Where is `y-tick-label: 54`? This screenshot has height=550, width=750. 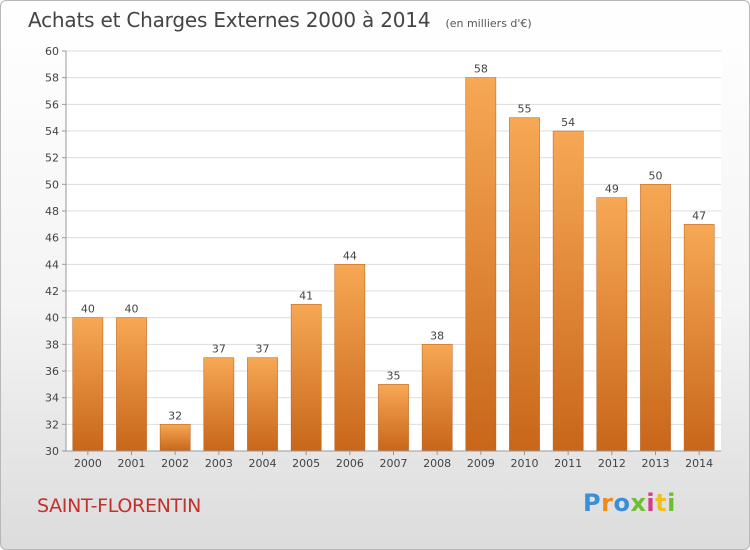 y-tick-label: 54 is located at coordinates (52, 131).